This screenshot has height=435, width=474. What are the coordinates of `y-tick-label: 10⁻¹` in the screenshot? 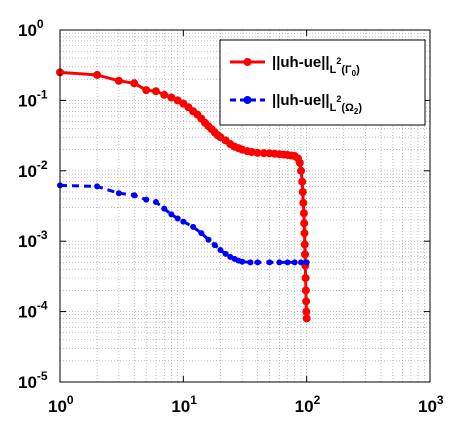 It's located at (33, 98).